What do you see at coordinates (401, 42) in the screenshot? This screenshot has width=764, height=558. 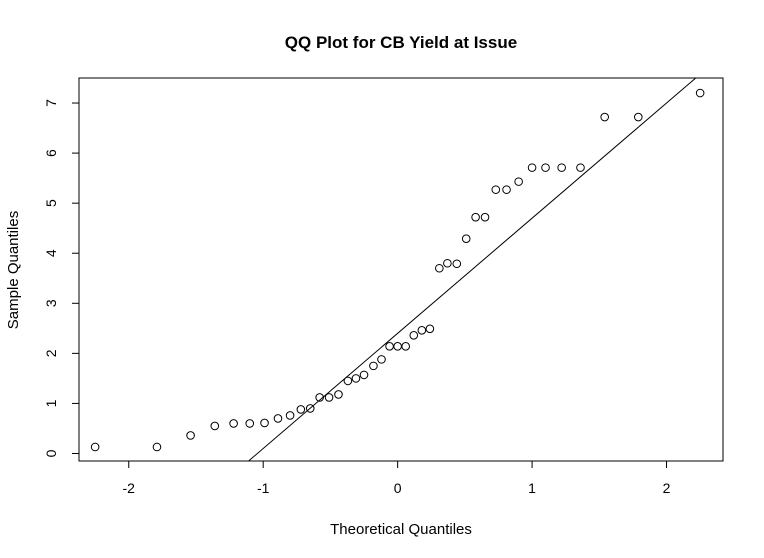 I see `chart-title: QQ Plot for CB Yield at Issue` at bounding box center [401, 42].